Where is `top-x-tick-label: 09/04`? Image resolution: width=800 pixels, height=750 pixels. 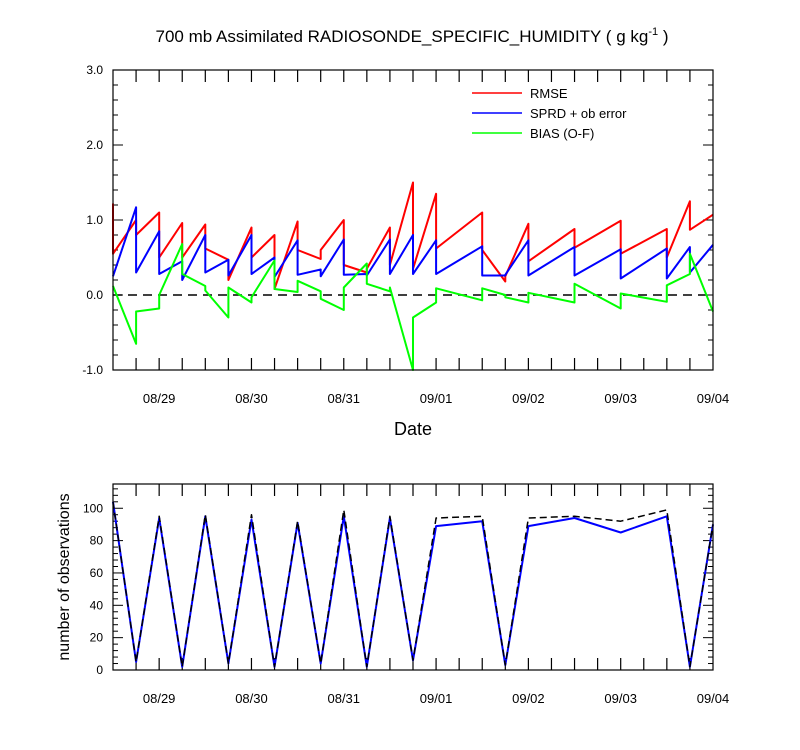 top-x-tick-label: 09/04 is located at coordinates (713, 398).